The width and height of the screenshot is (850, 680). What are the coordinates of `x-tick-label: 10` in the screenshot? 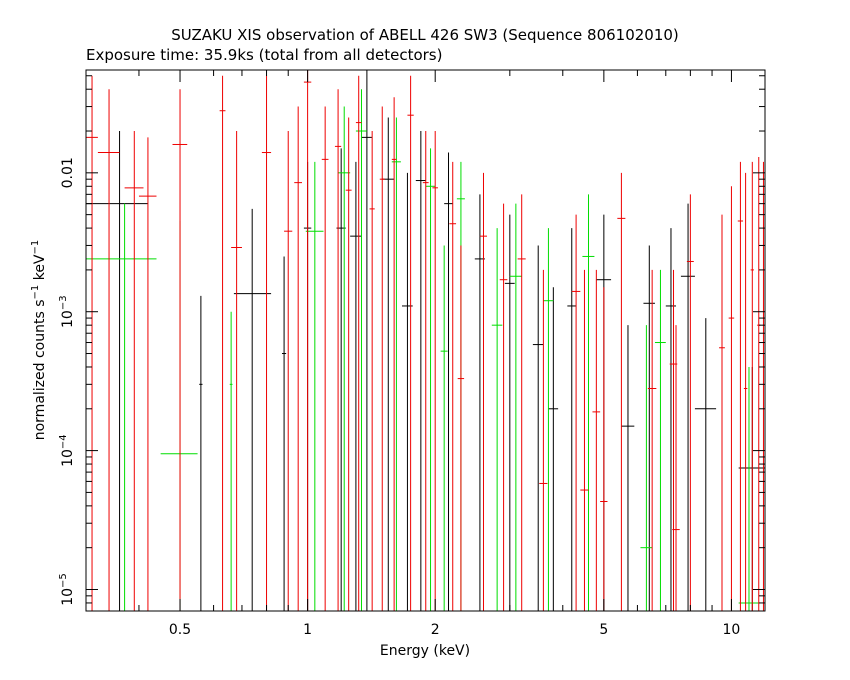 It's located at (732, 630).